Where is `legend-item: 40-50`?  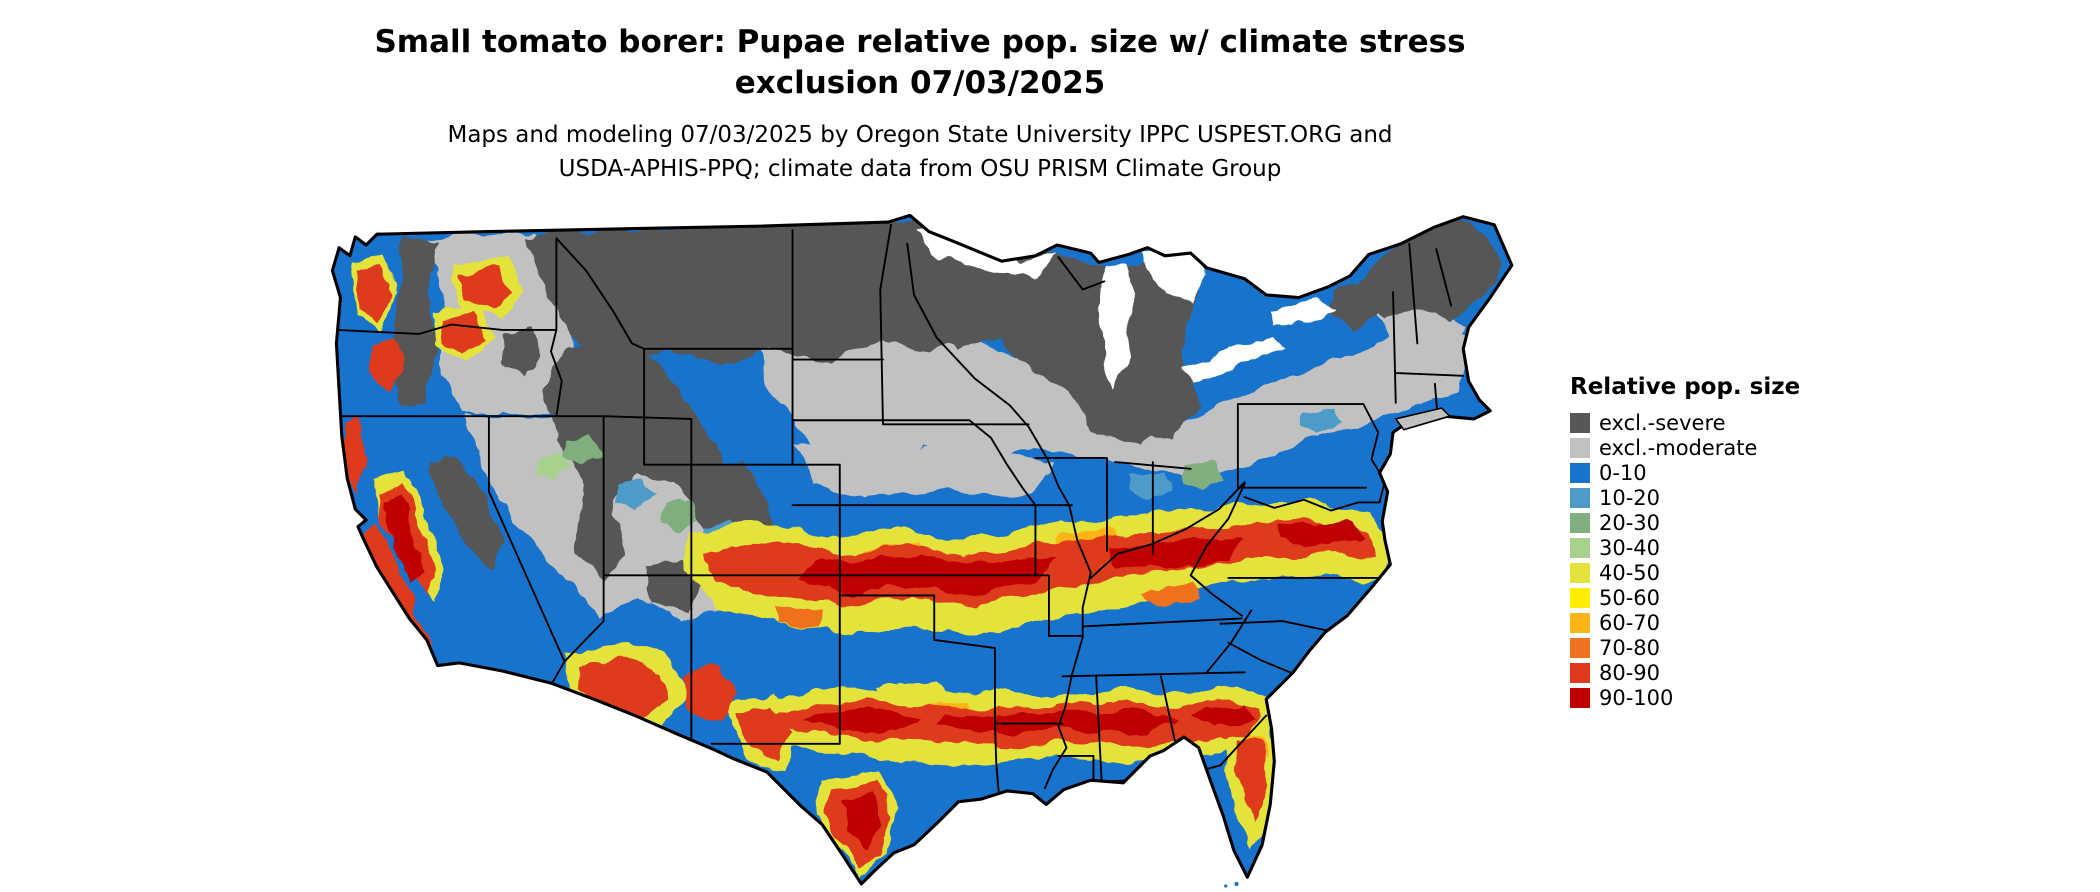 legend-item: 40-50 is located at coordinates (1685, 572).